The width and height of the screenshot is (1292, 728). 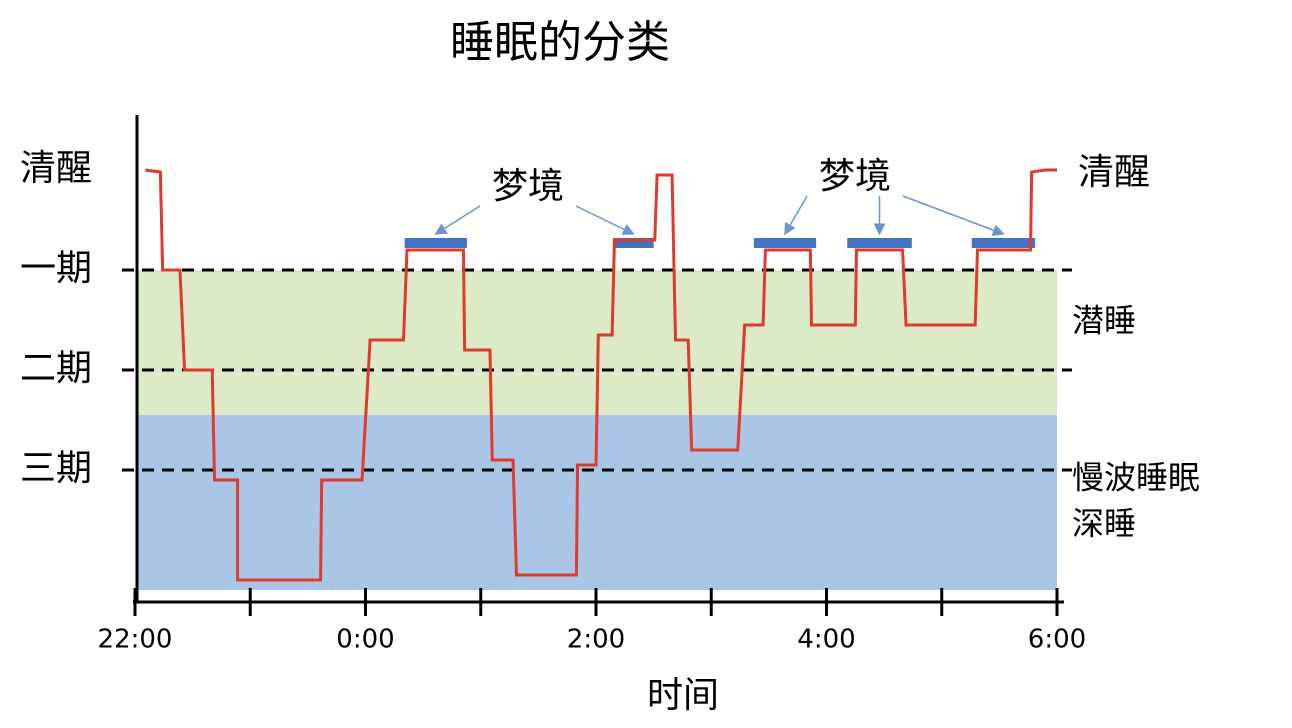 I want to click on y-tick-label: 清醒, so click(x=56, y=168).